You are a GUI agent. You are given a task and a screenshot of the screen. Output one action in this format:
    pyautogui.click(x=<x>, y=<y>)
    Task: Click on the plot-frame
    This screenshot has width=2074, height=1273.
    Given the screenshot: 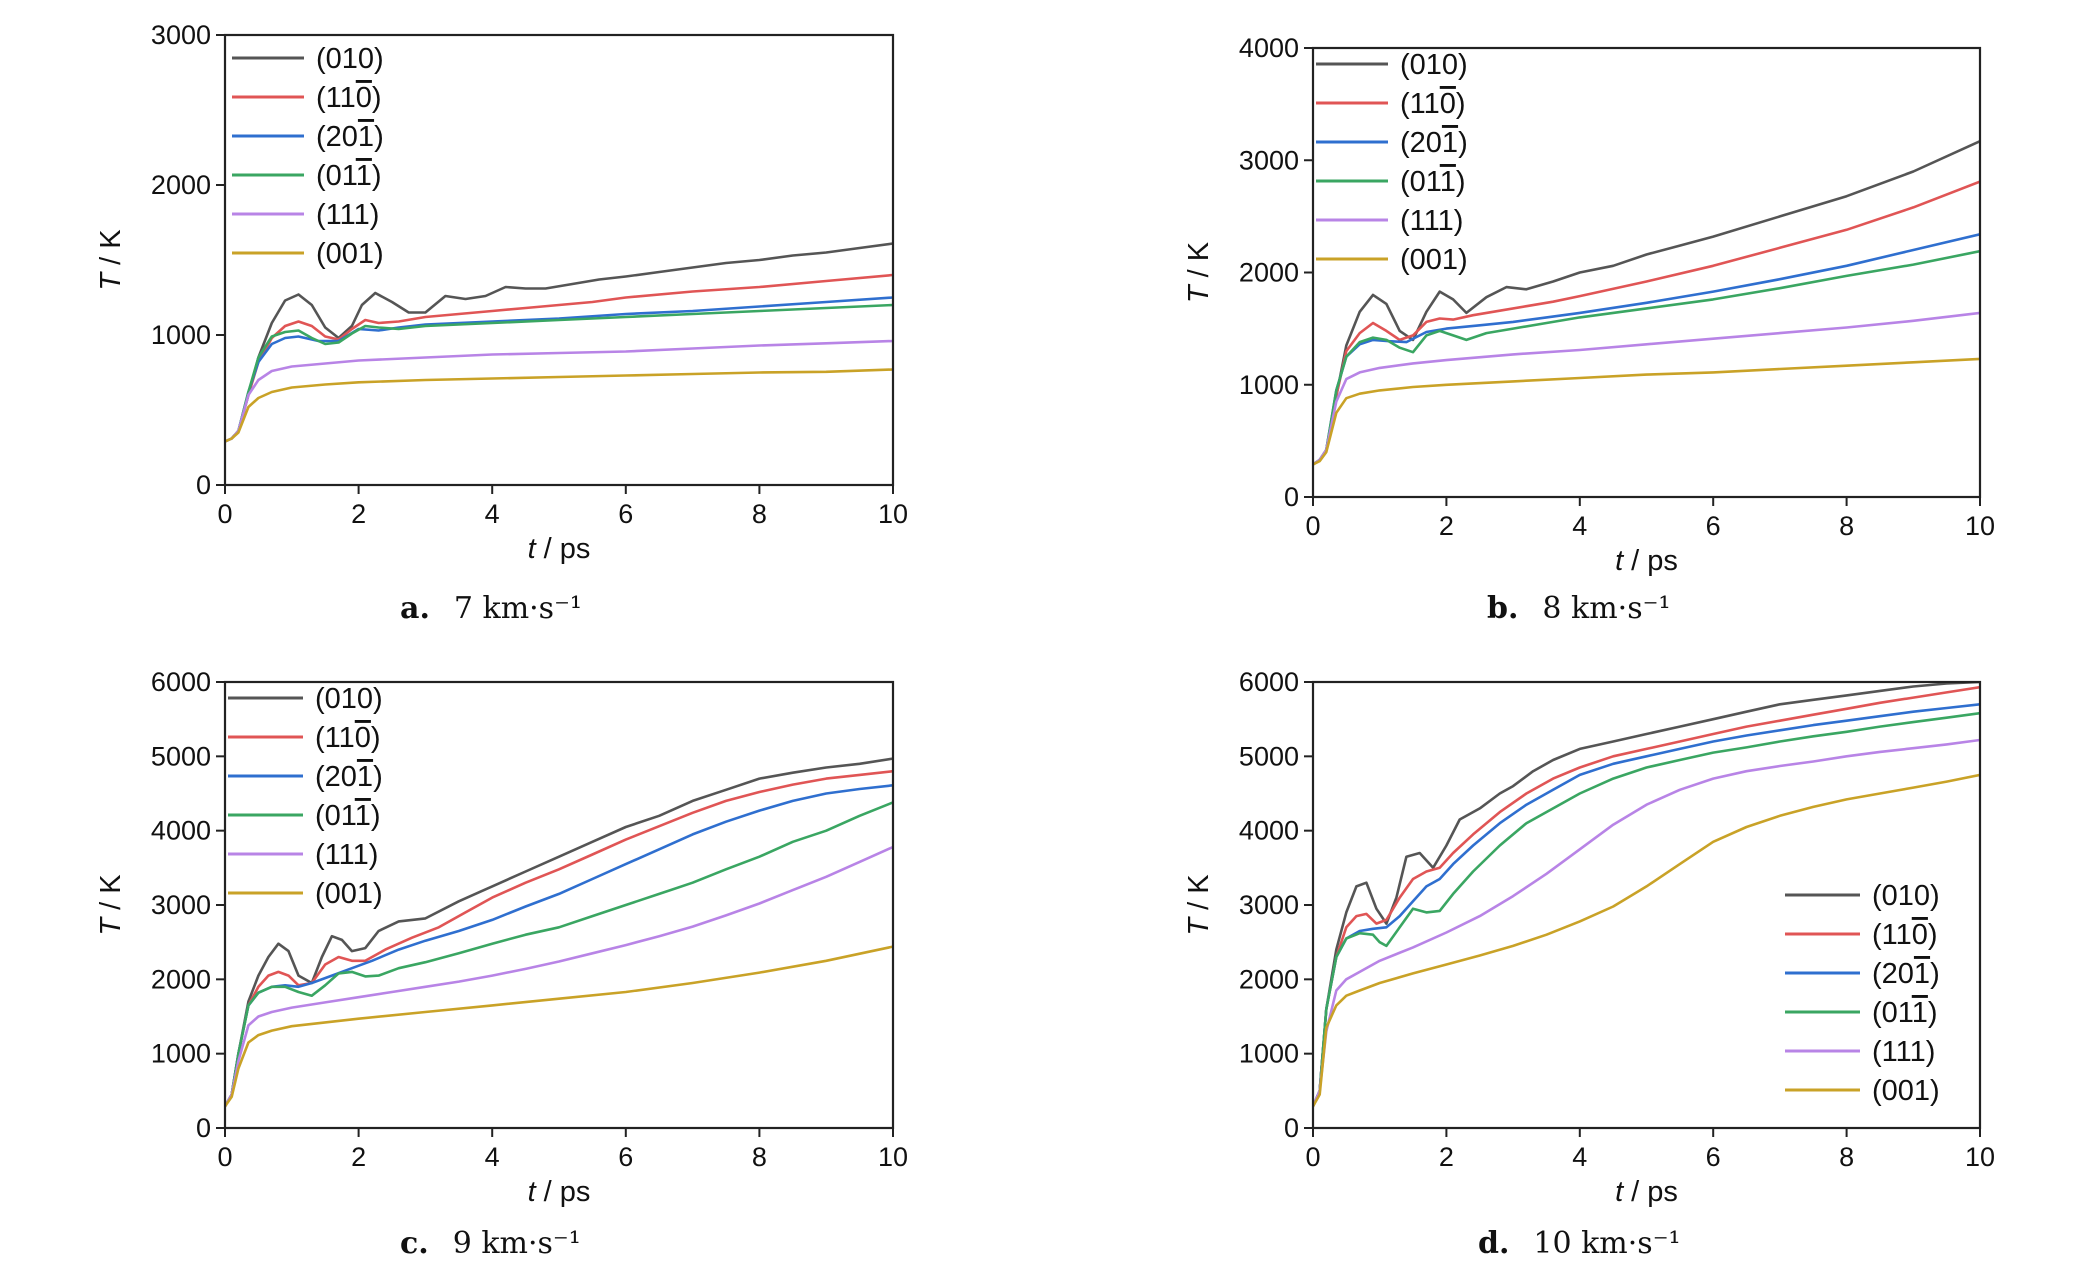 What is the action you would take?
    pyautogui.click(x=559, y=260)
    